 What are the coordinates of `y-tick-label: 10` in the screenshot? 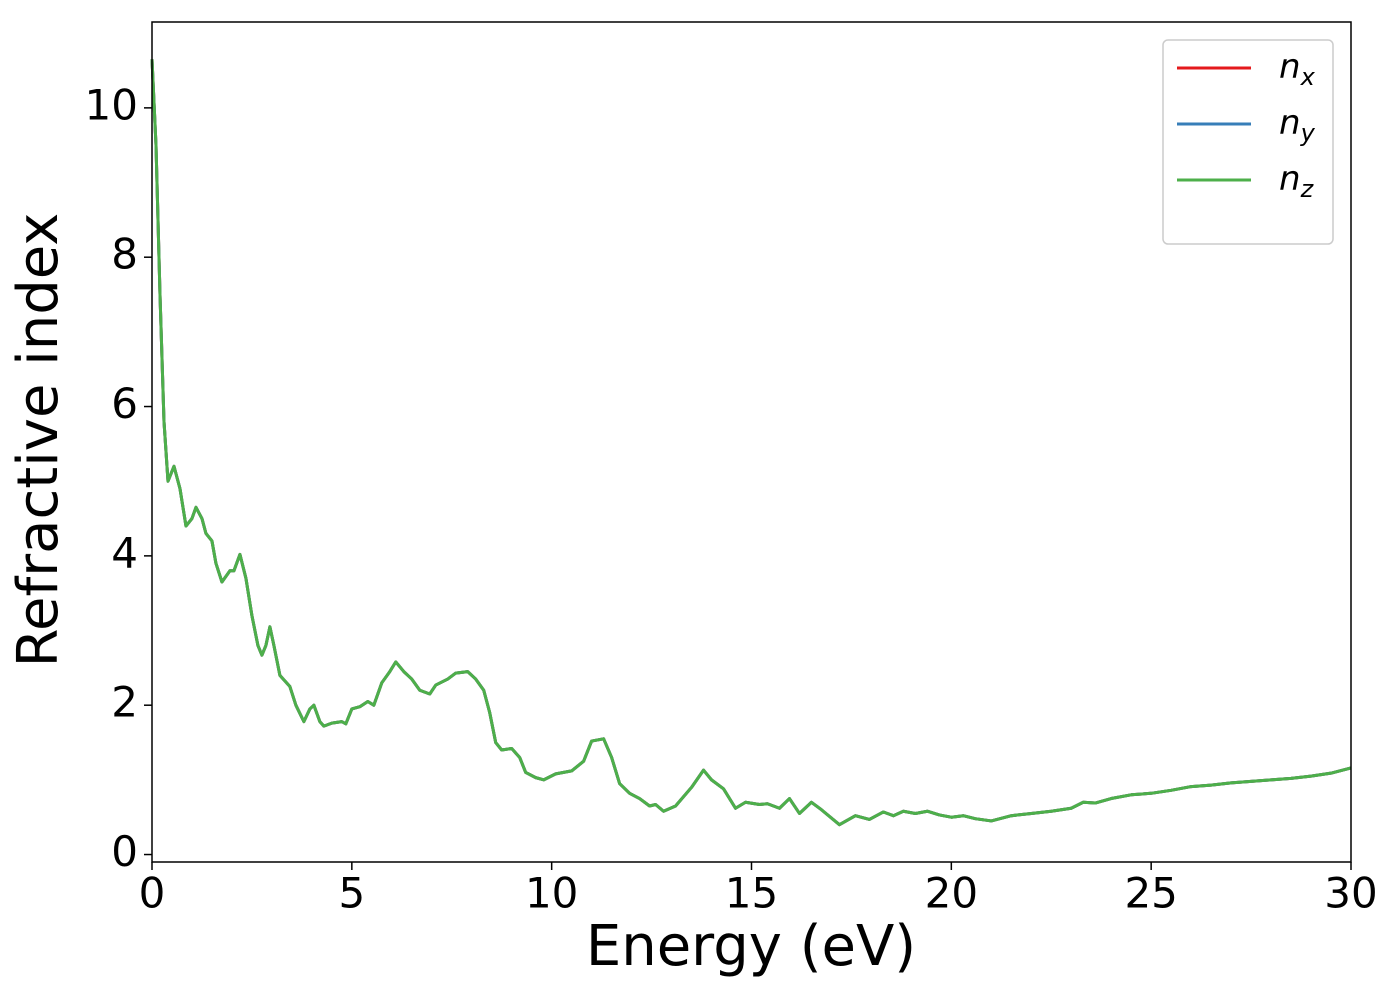 It's located at (111, 104).